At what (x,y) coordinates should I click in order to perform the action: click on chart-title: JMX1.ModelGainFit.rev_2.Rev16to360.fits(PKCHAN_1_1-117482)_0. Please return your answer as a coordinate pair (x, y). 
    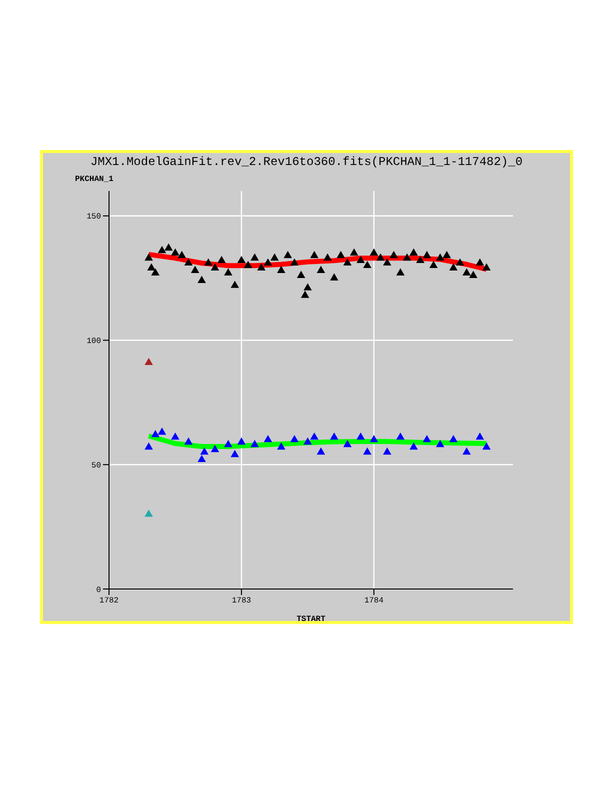
    Looking at the image, I should click on (306, 162).